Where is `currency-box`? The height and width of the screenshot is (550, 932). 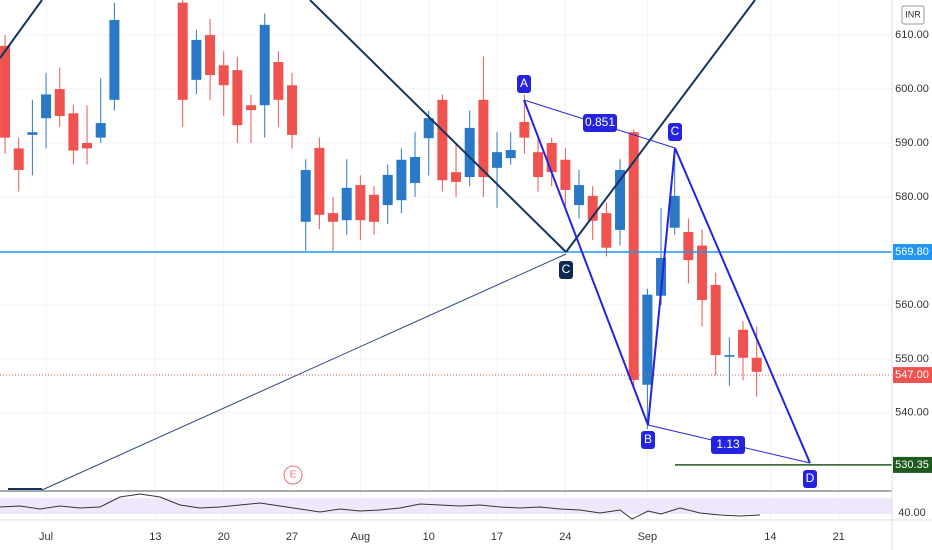 currency-box is located at coordinates (913, 15).